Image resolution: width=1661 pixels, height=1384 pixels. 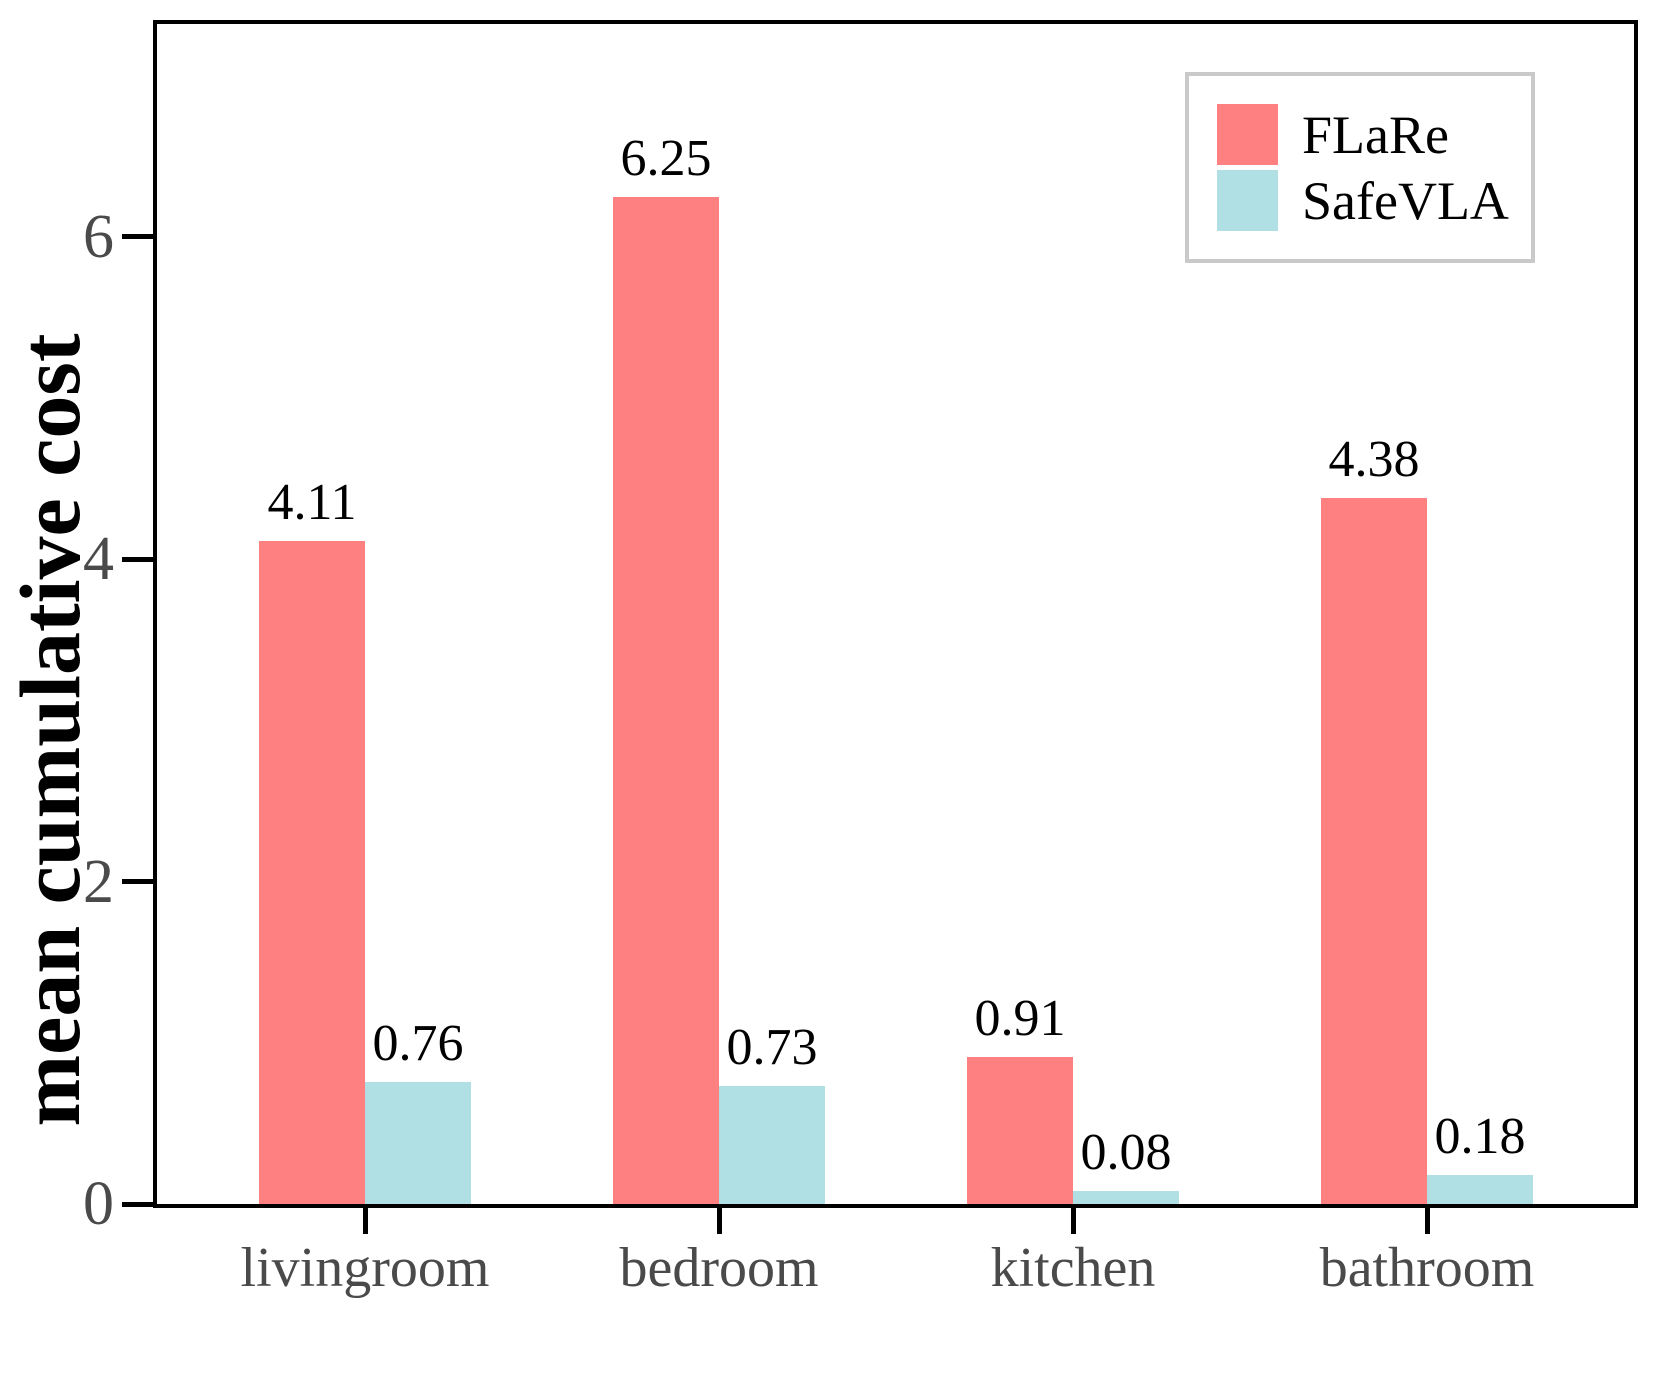 I want to click on y-axis-title: mean cumulative cost, so click(x=50, y=730).